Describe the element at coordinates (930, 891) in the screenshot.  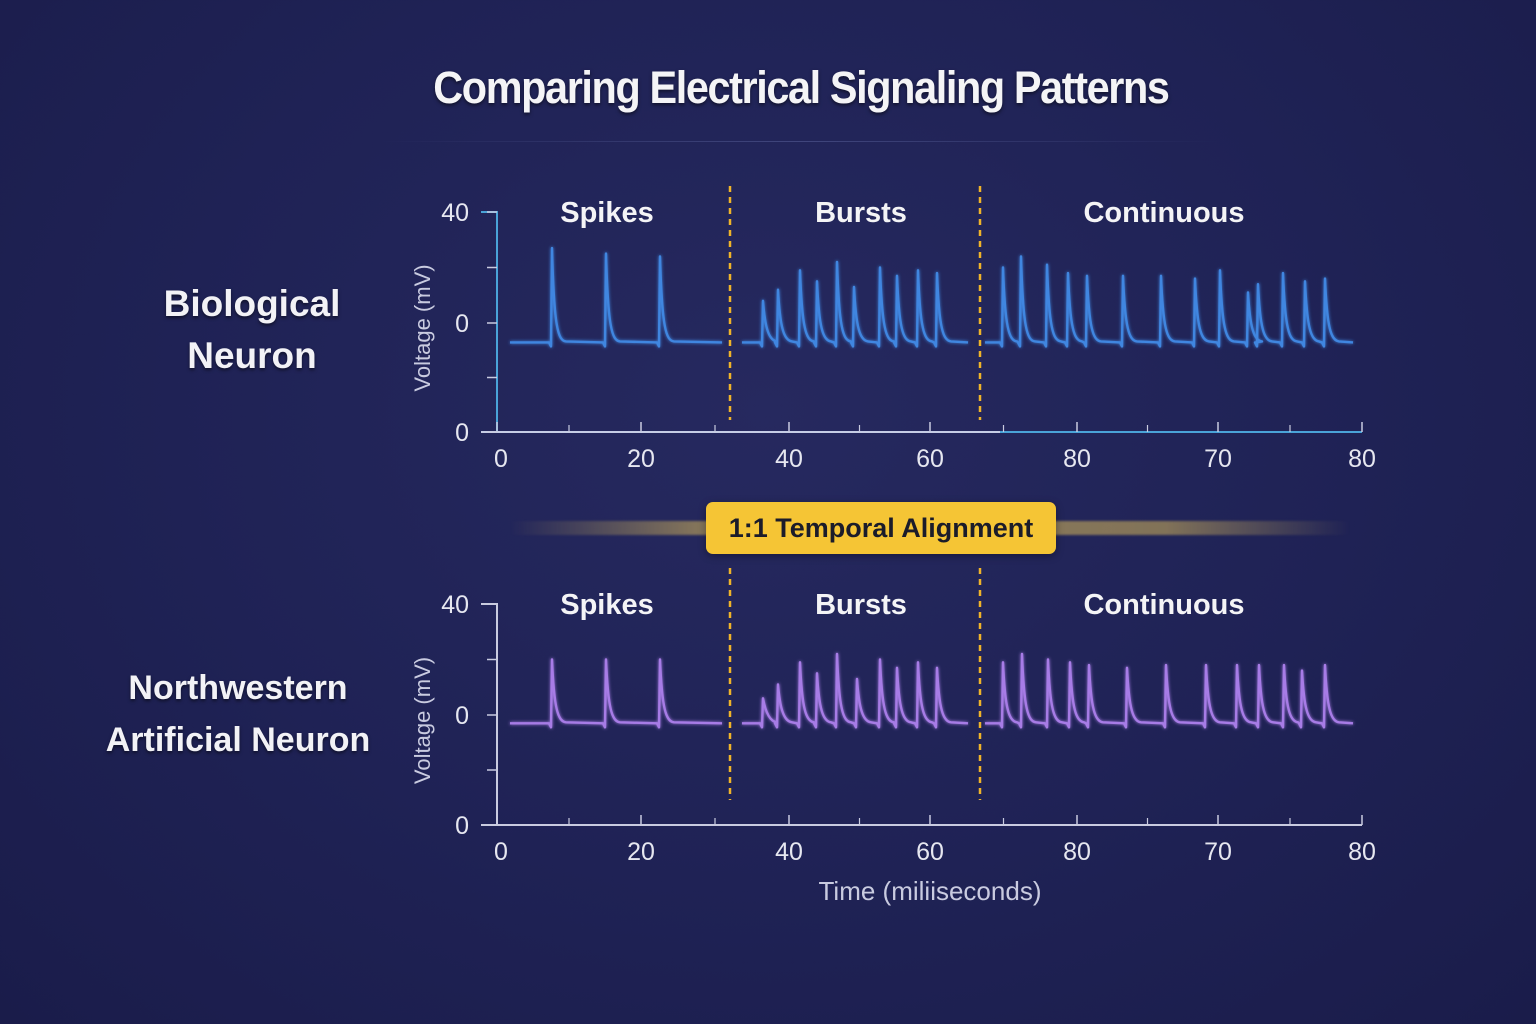
I see `x-axis-title: Time (miliiseconds)` at that location.